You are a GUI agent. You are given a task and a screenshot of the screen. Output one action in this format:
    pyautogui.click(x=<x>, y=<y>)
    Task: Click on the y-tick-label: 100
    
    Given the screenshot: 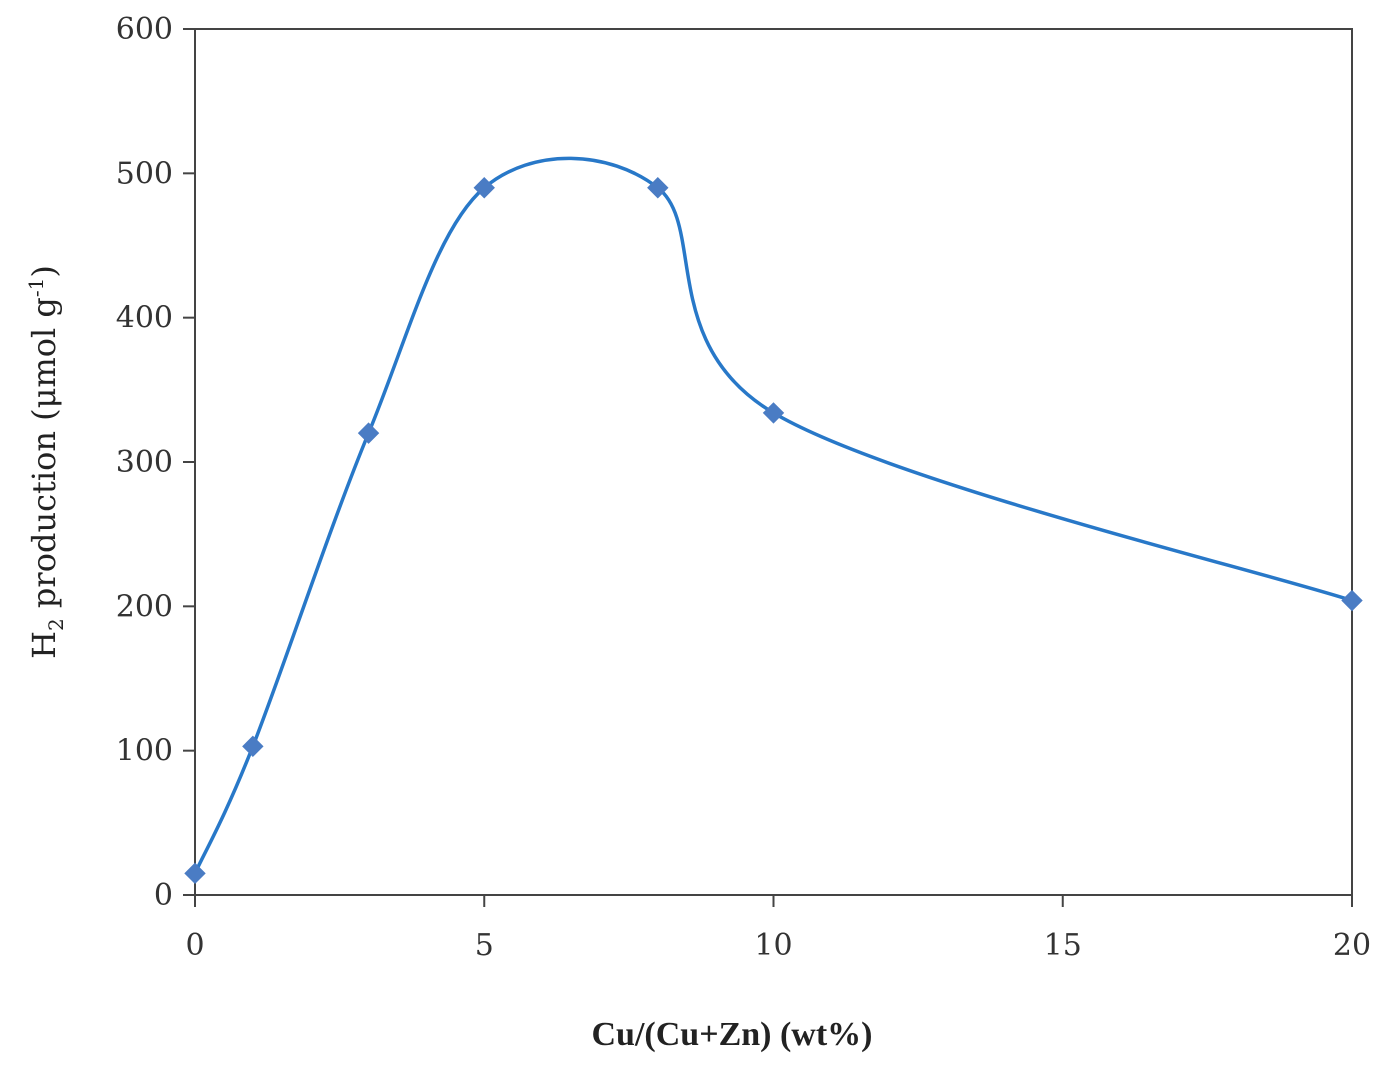 What is the action you would take?
    pyautogui.click(x=144, y=751)
    